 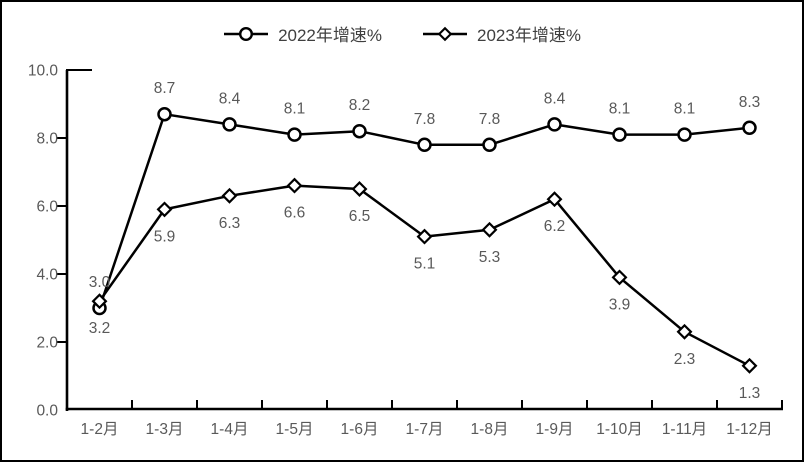 I want to click on data-label: 6.2, so click(x=555, y=226).